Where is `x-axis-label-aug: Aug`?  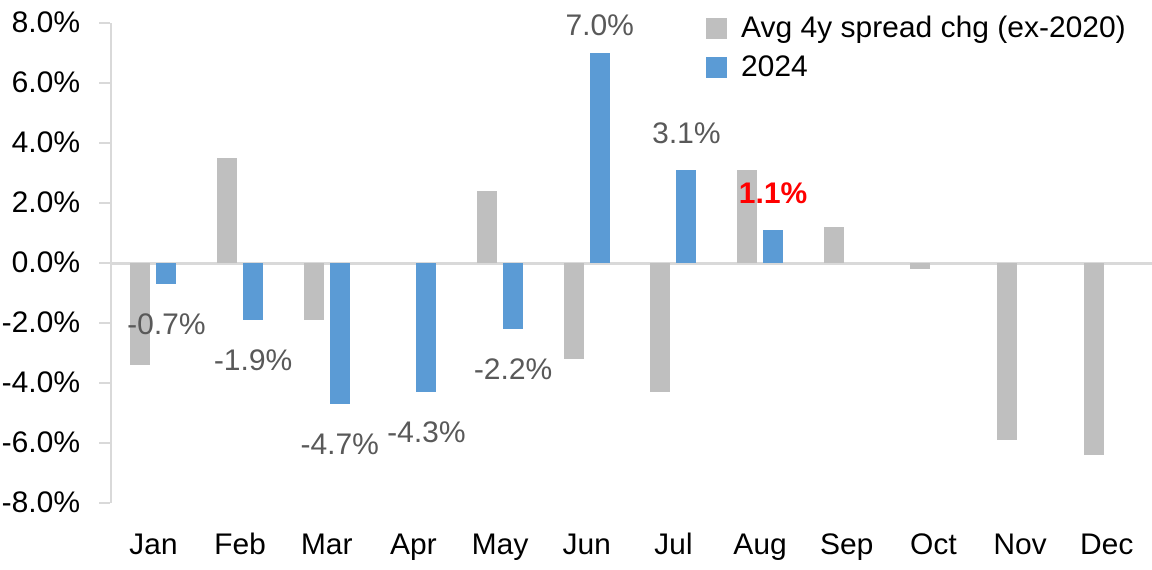 x-axis-label-aug: Aug is located at coordinates (760, 544).